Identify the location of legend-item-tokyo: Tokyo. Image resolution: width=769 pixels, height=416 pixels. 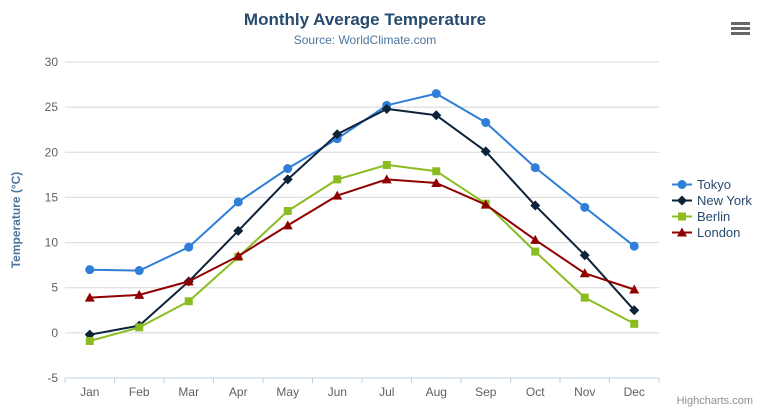
(711, 184).